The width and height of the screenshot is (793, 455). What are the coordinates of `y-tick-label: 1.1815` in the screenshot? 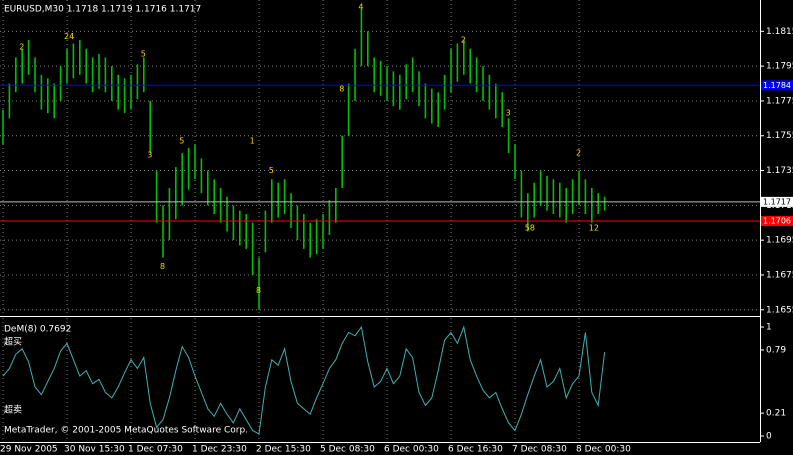 It's located at (779, 32).